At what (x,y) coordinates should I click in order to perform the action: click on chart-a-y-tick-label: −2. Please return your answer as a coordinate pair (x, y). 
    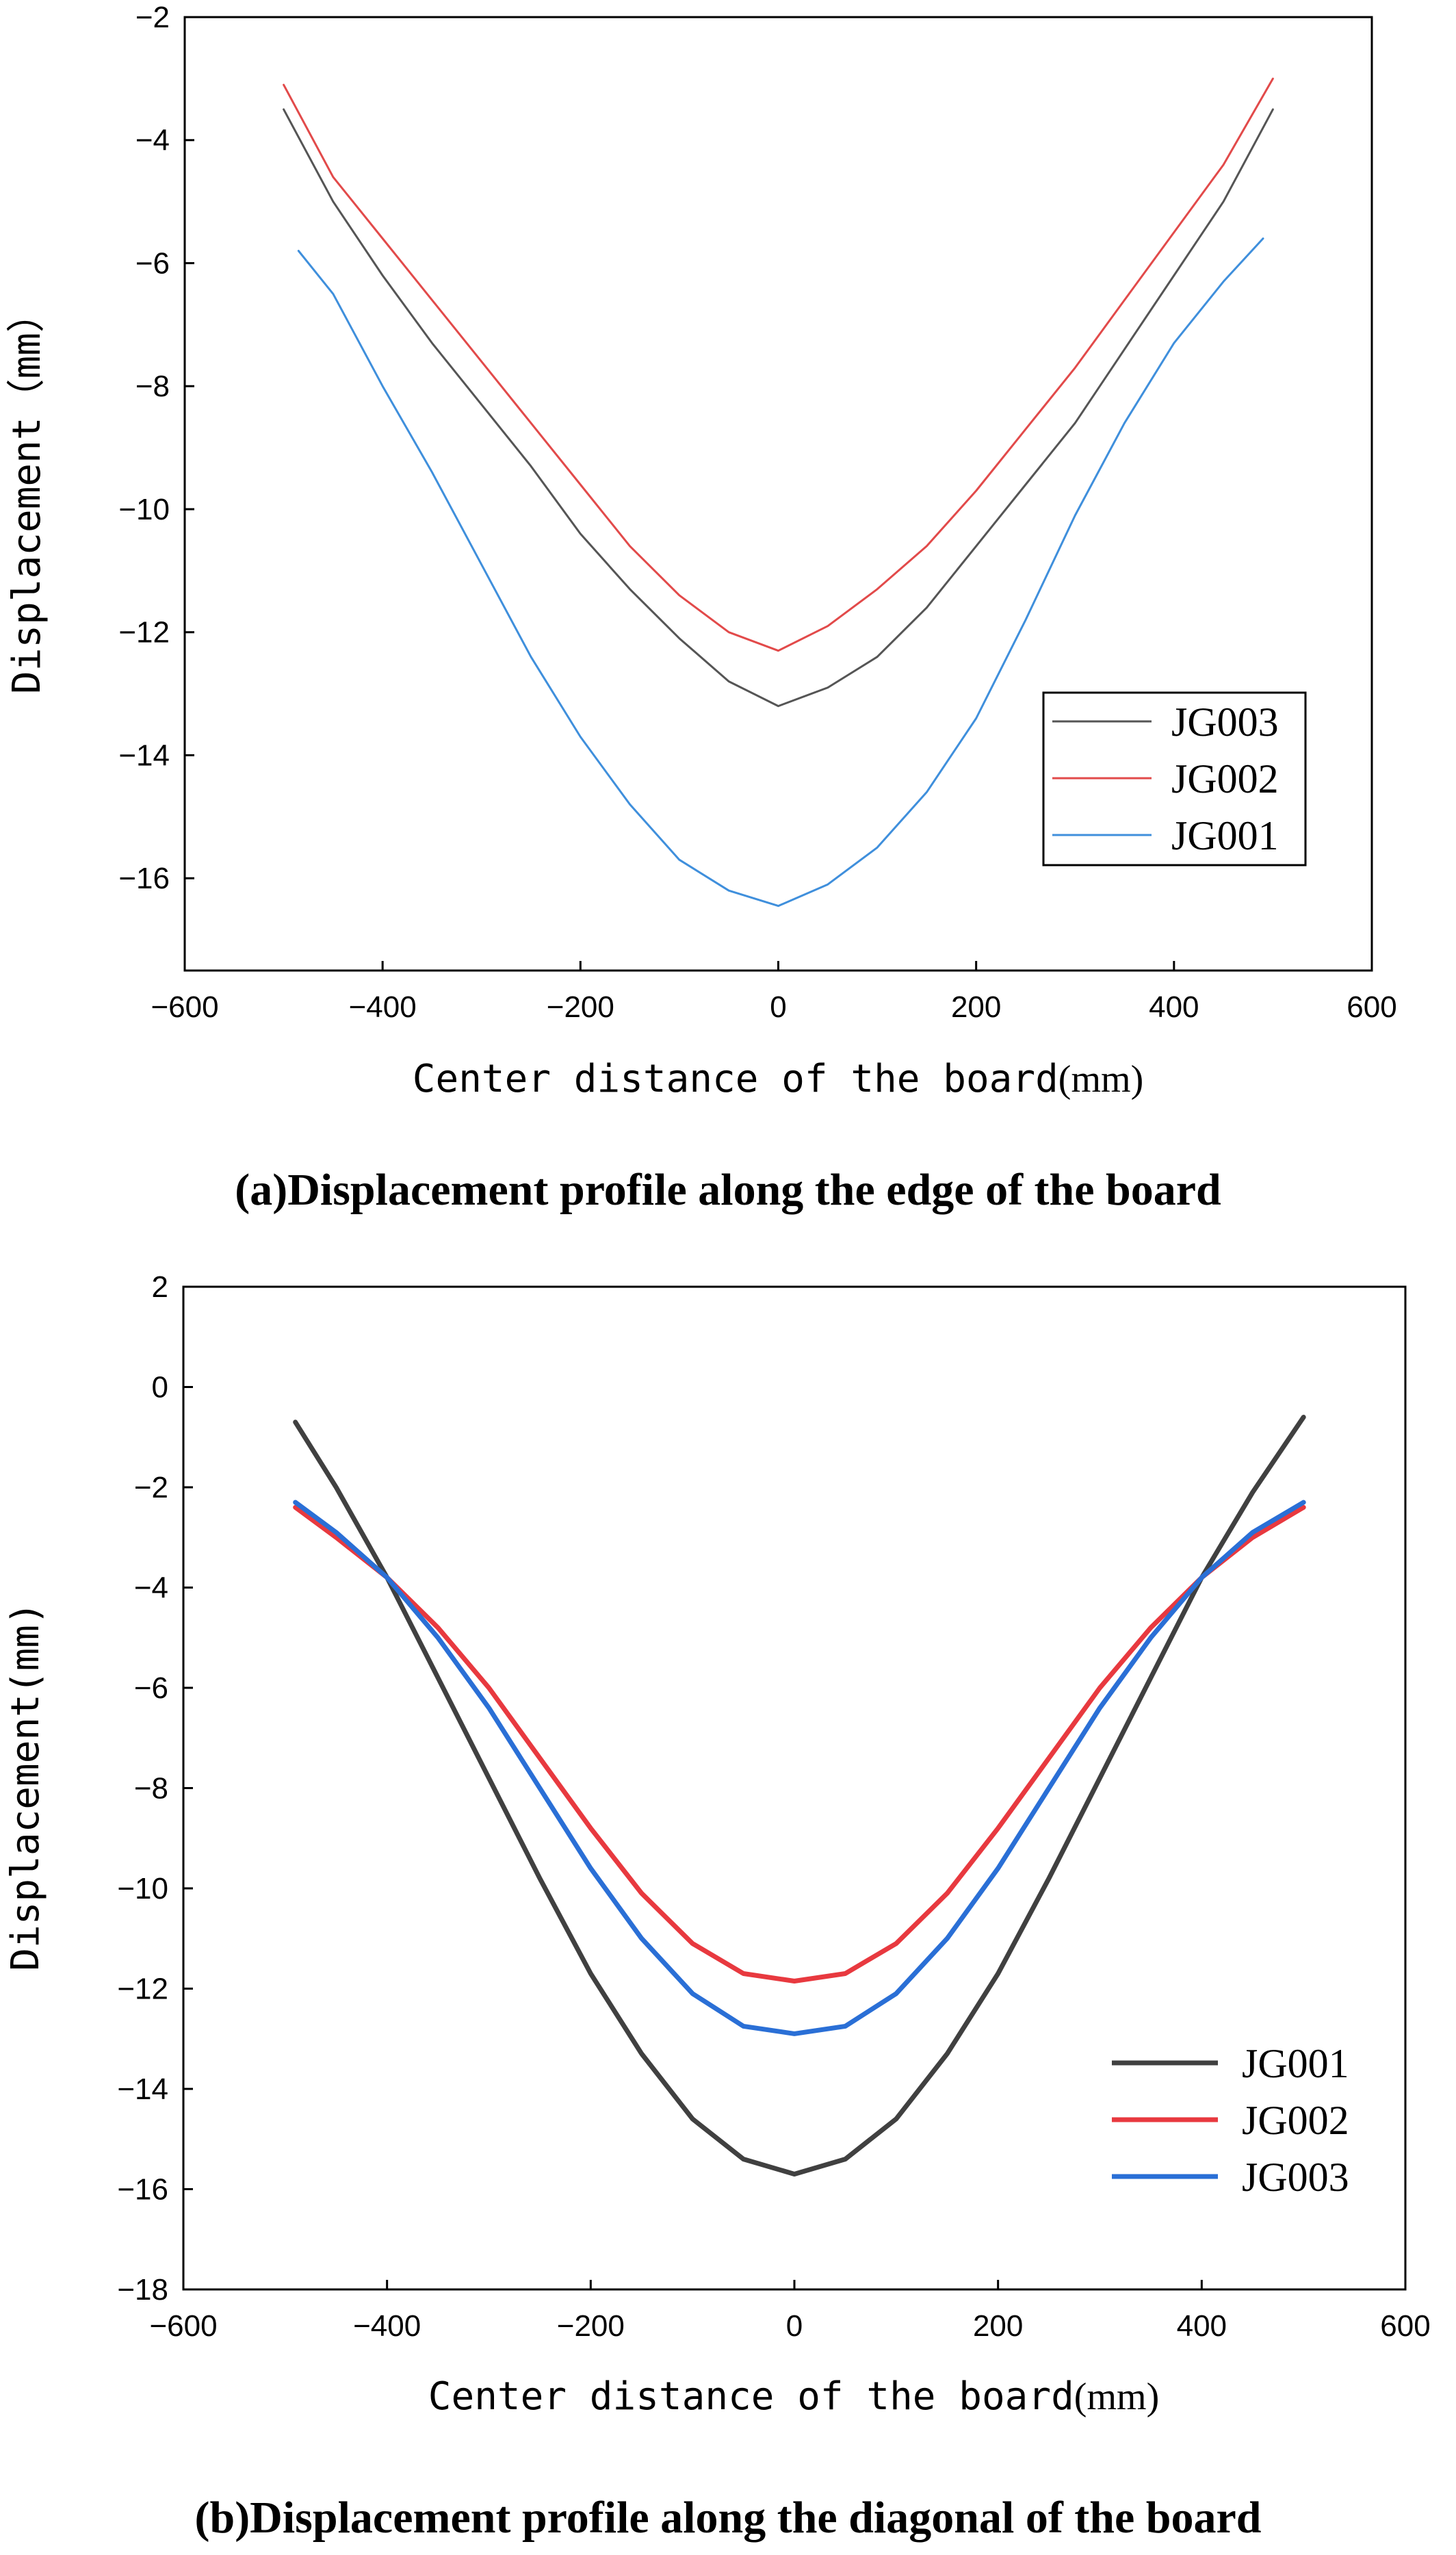
    Looking at the image, I should click on (152, 17).